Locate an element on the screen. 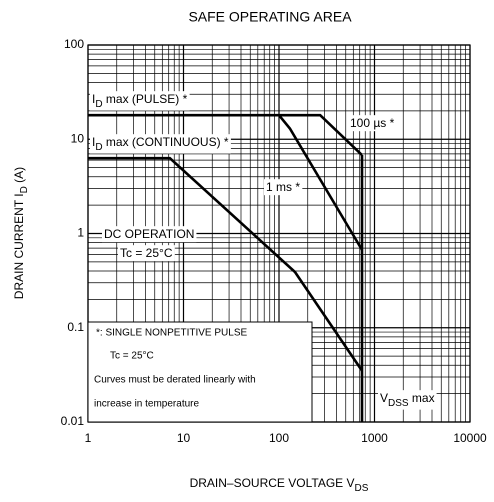  note-box is located at coordinates (200, 372).